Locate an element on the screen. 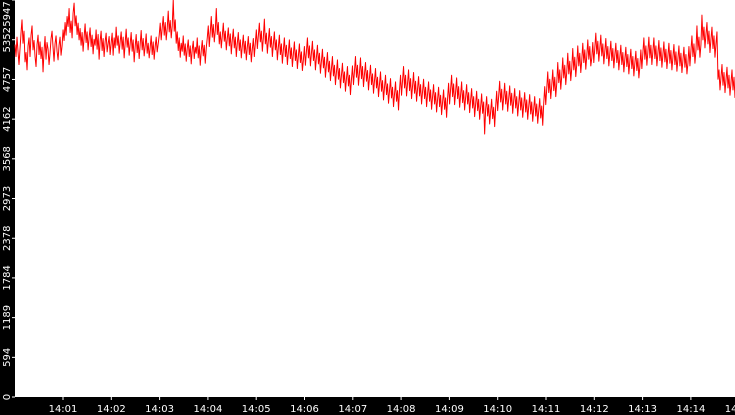 Image resolution: width=735 pixels, height=415 pixels. x-tick-label: 14:11 is located at coordinates (546, 409).